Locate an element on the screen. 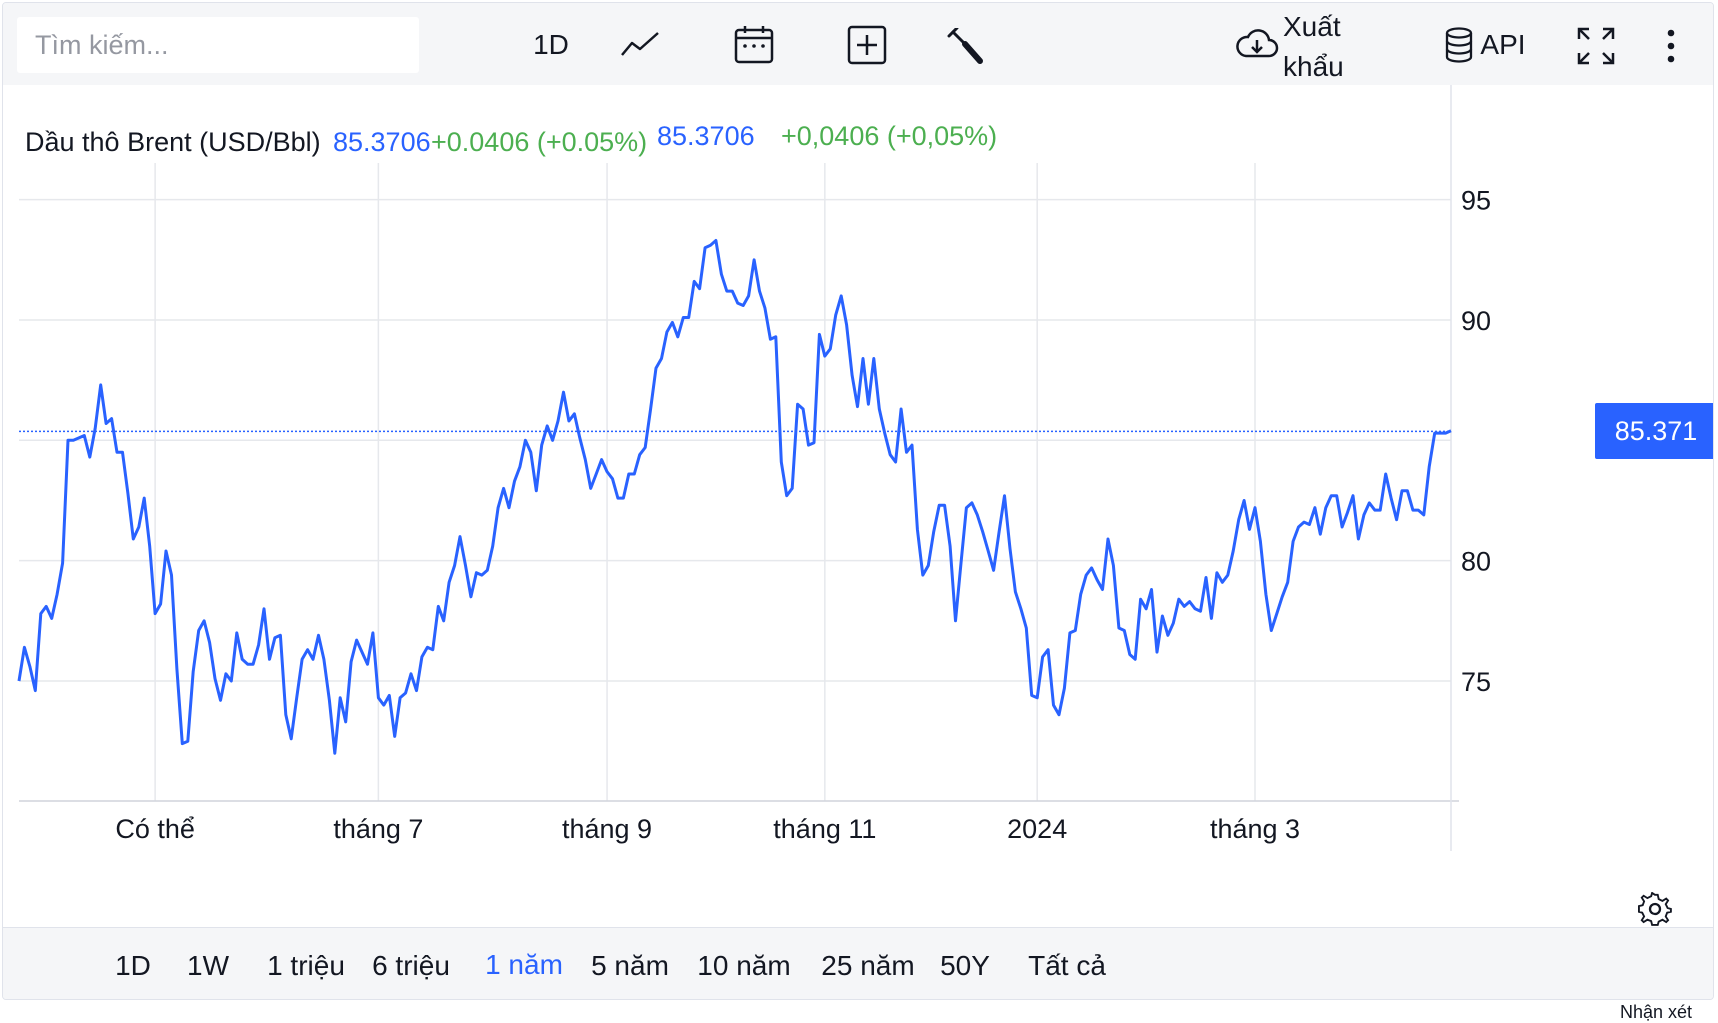 This screenshot has height=1023, width=1718. export-label: Xuất khẩu is located at coordinates (1313, 46).